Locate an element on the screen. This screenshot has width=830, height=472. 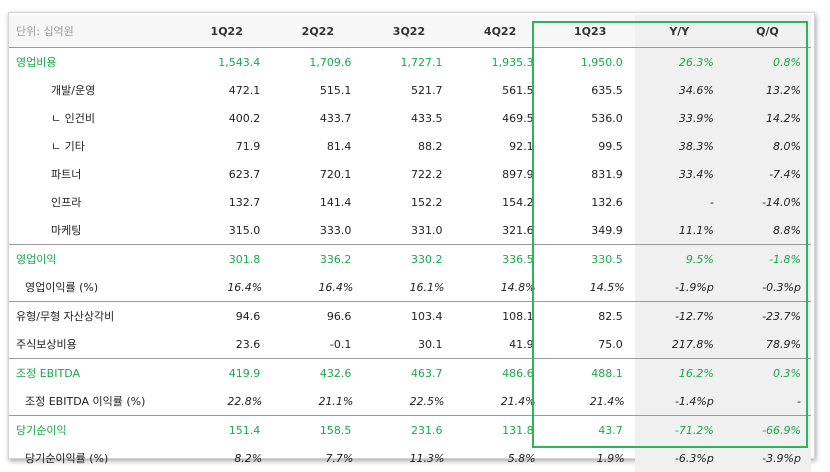
cell-1q22: 132.7 is located at coordinates (244, 202).